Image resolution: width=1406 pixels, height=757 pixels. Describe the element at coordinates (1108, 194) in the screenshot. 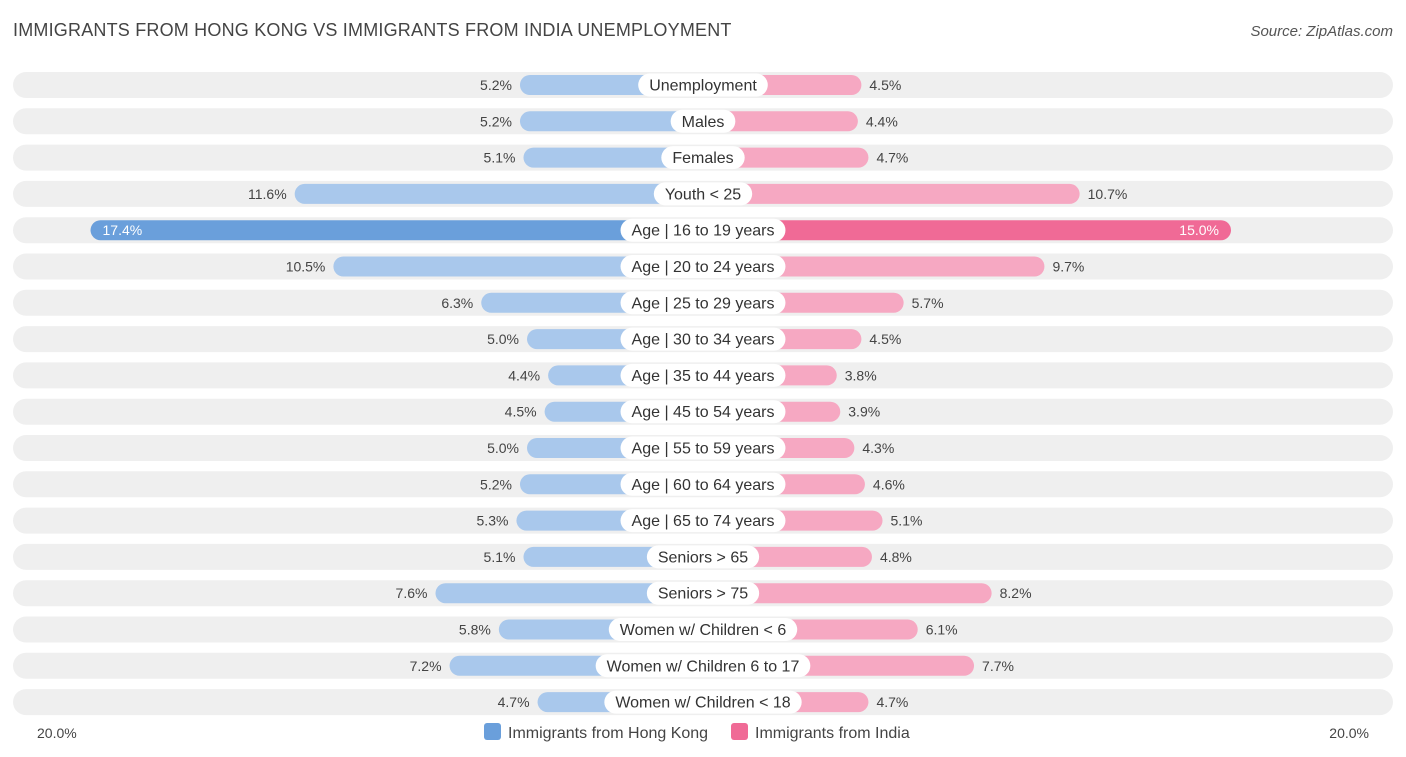

I see `value-label-india: 10.7%` at that location.